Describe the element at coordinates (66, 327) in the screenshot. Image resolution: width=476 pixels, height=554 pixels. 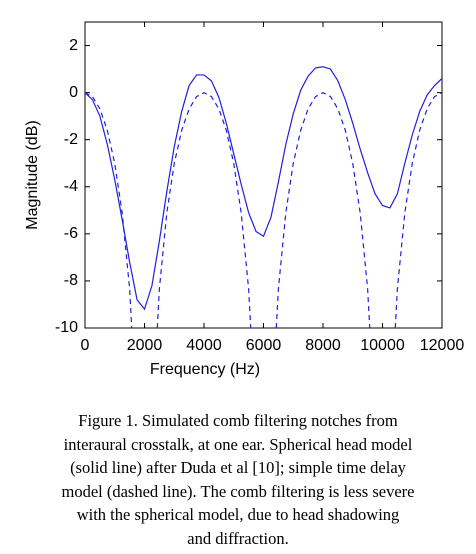
I see `y-tick-label: -10` at that location.